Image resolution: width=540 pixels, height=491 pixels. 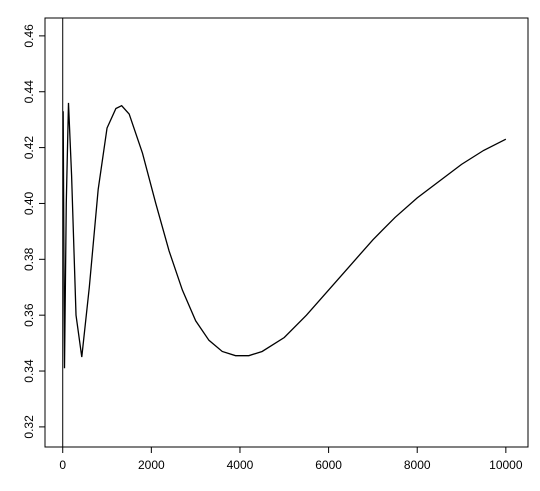 What do you see at coordinates (506, 465) in the screenshot?
I see `x-tick-label: 10000` at bounding box center [506, 465].